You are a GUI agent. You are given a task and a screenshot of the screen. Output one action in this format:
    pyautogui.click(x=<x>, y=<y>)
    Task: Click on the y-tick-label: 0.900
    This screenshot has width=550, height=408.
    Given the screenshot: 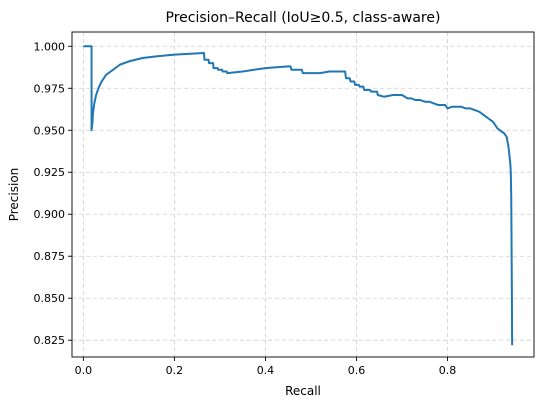 What is the action you would take?
    pyautogui.click(x=50, y=214)
    